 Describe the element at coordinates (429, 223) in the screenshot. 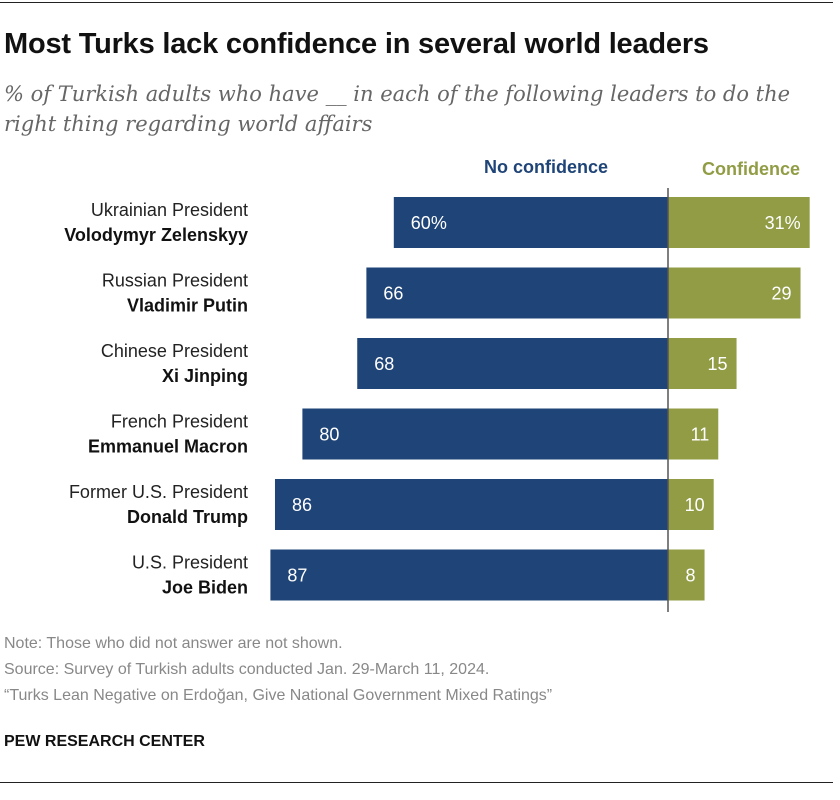

I see `data-label-no-confidence: 60%` at that location.